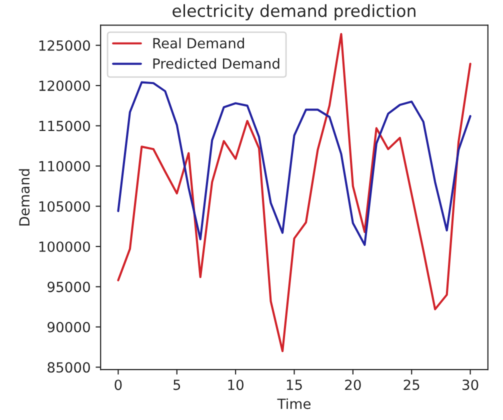 This screenshot has height=420, width=503. Describe the element at coordinates (64, 45) in the screenshot. I see `y-tick-label: 125000` at that location.